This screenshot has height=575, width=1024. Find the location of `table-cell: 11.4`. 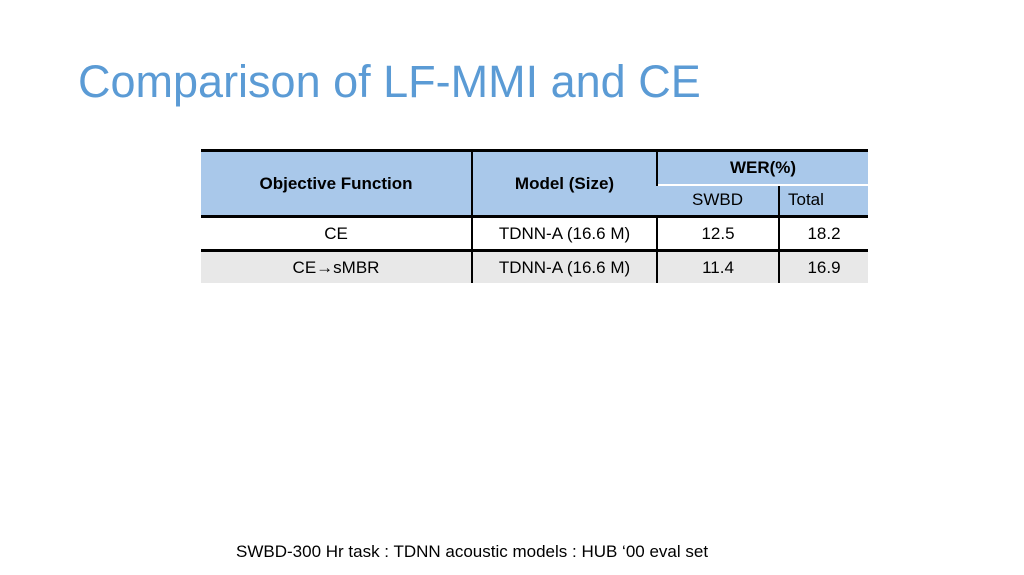

table-cell: 11.4 is located at coordinates (717, 266).